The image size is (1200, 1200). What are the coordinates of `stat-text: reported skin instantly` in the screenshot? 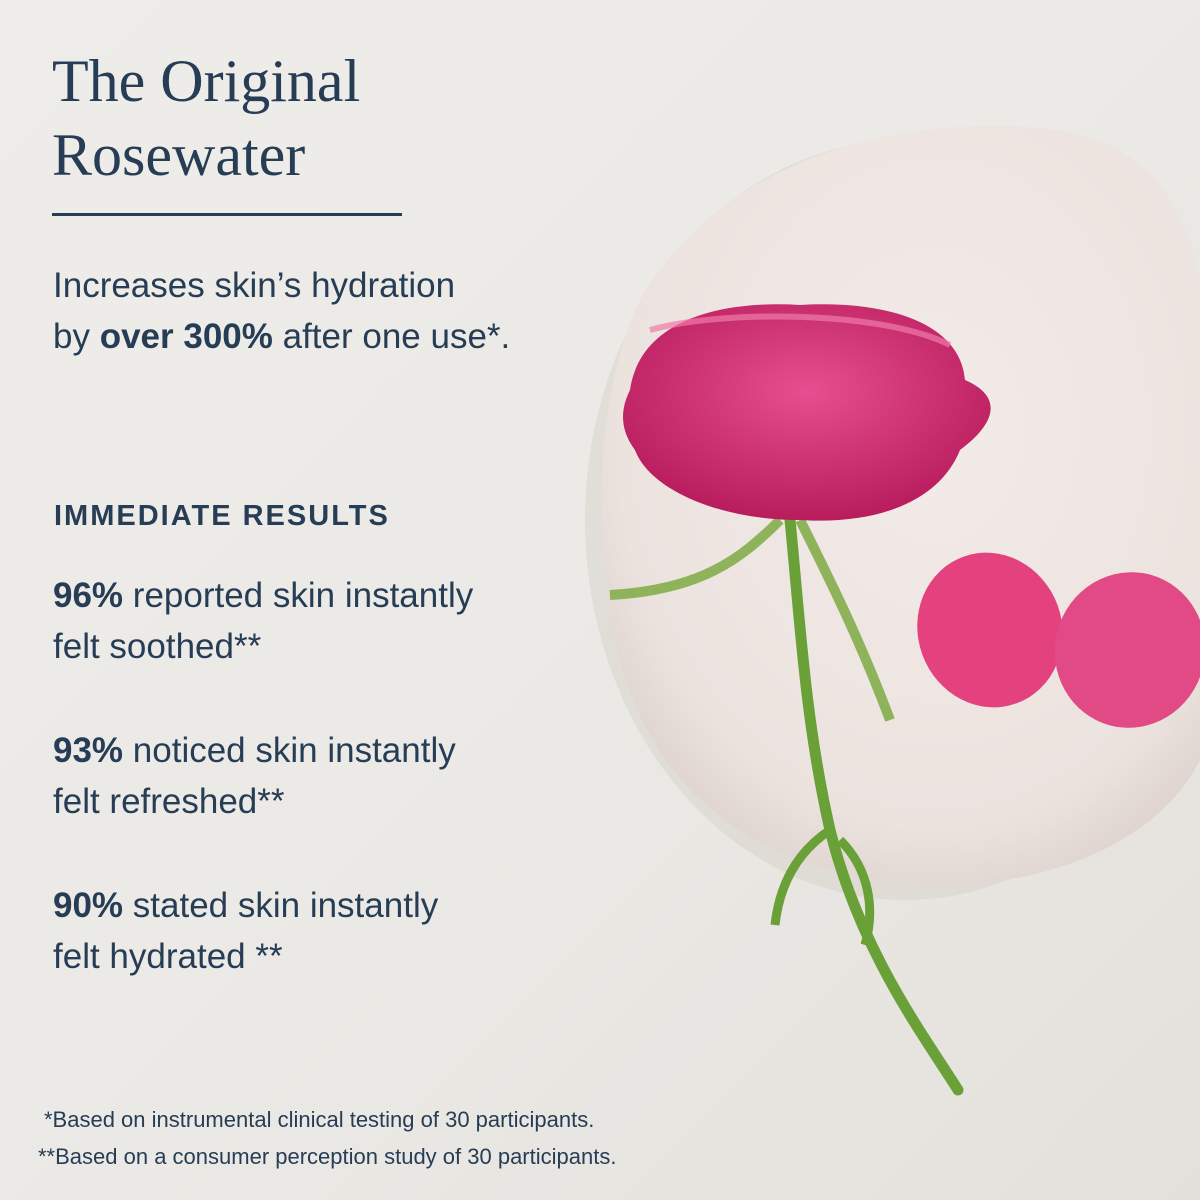 It's located at (298, 595).